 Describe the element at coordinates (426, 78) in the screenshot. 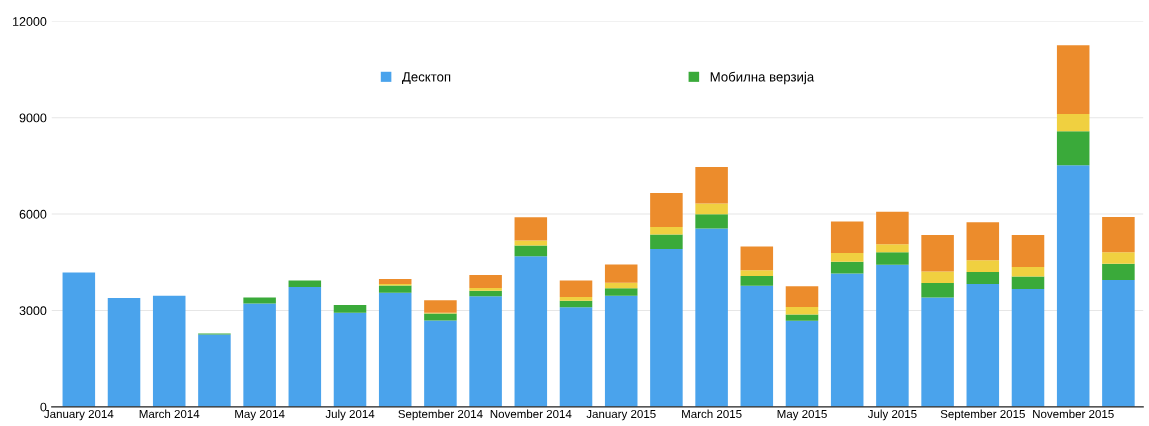

I see `legend-label: Десктоп` at that location.